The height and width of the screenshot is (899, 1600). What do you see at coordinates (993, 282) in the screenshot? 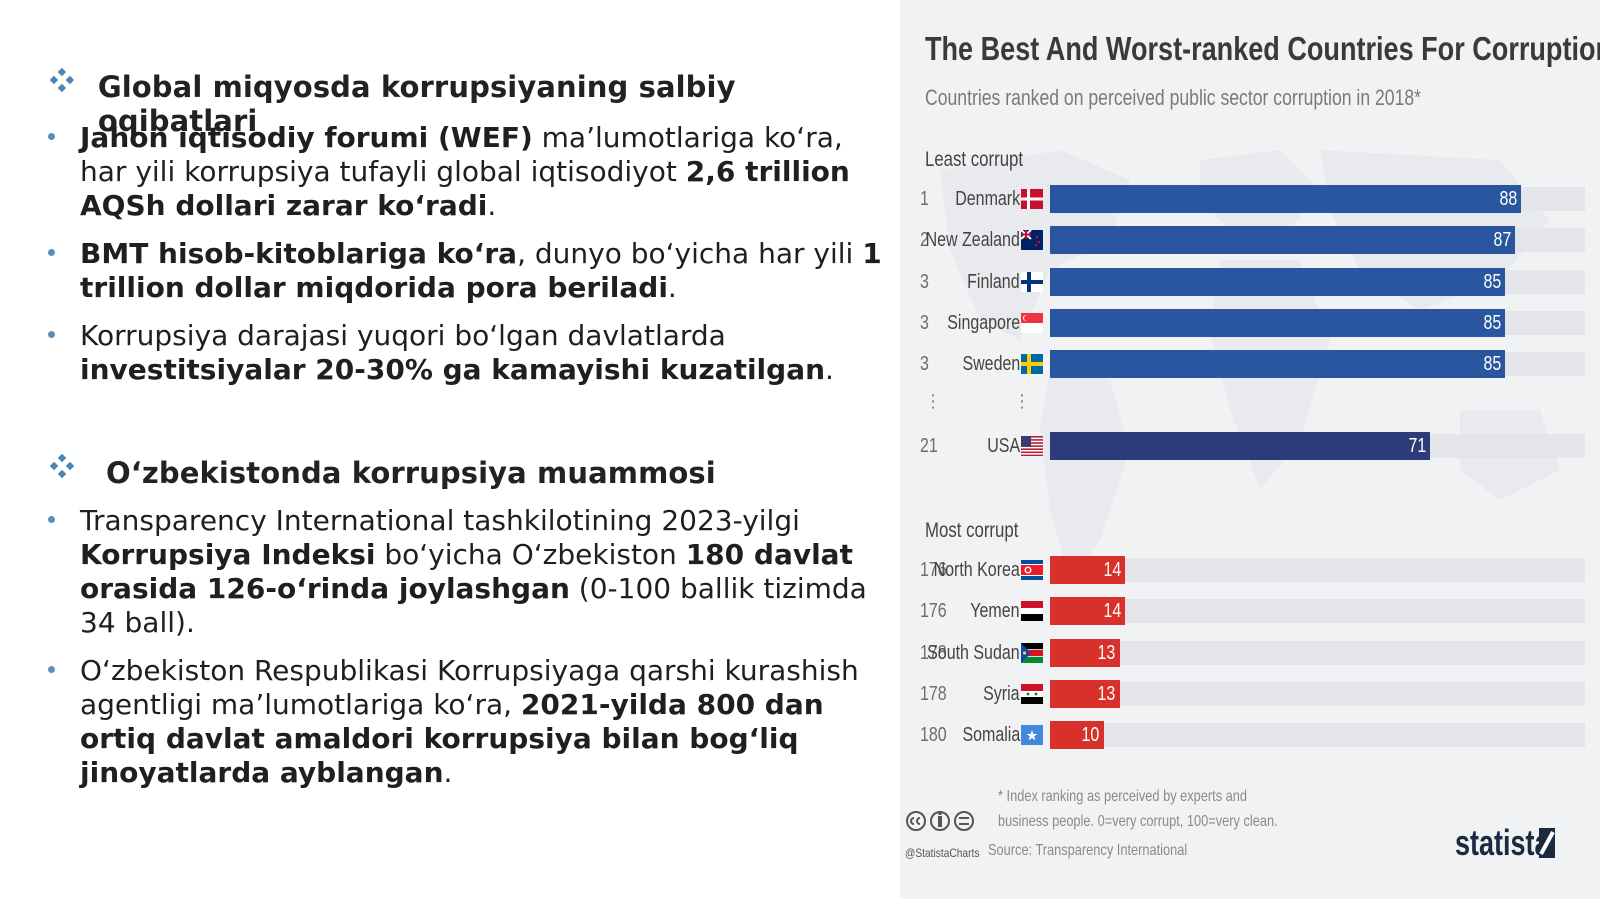
I see `country-label: Finland` at bounding box center [993, 282].